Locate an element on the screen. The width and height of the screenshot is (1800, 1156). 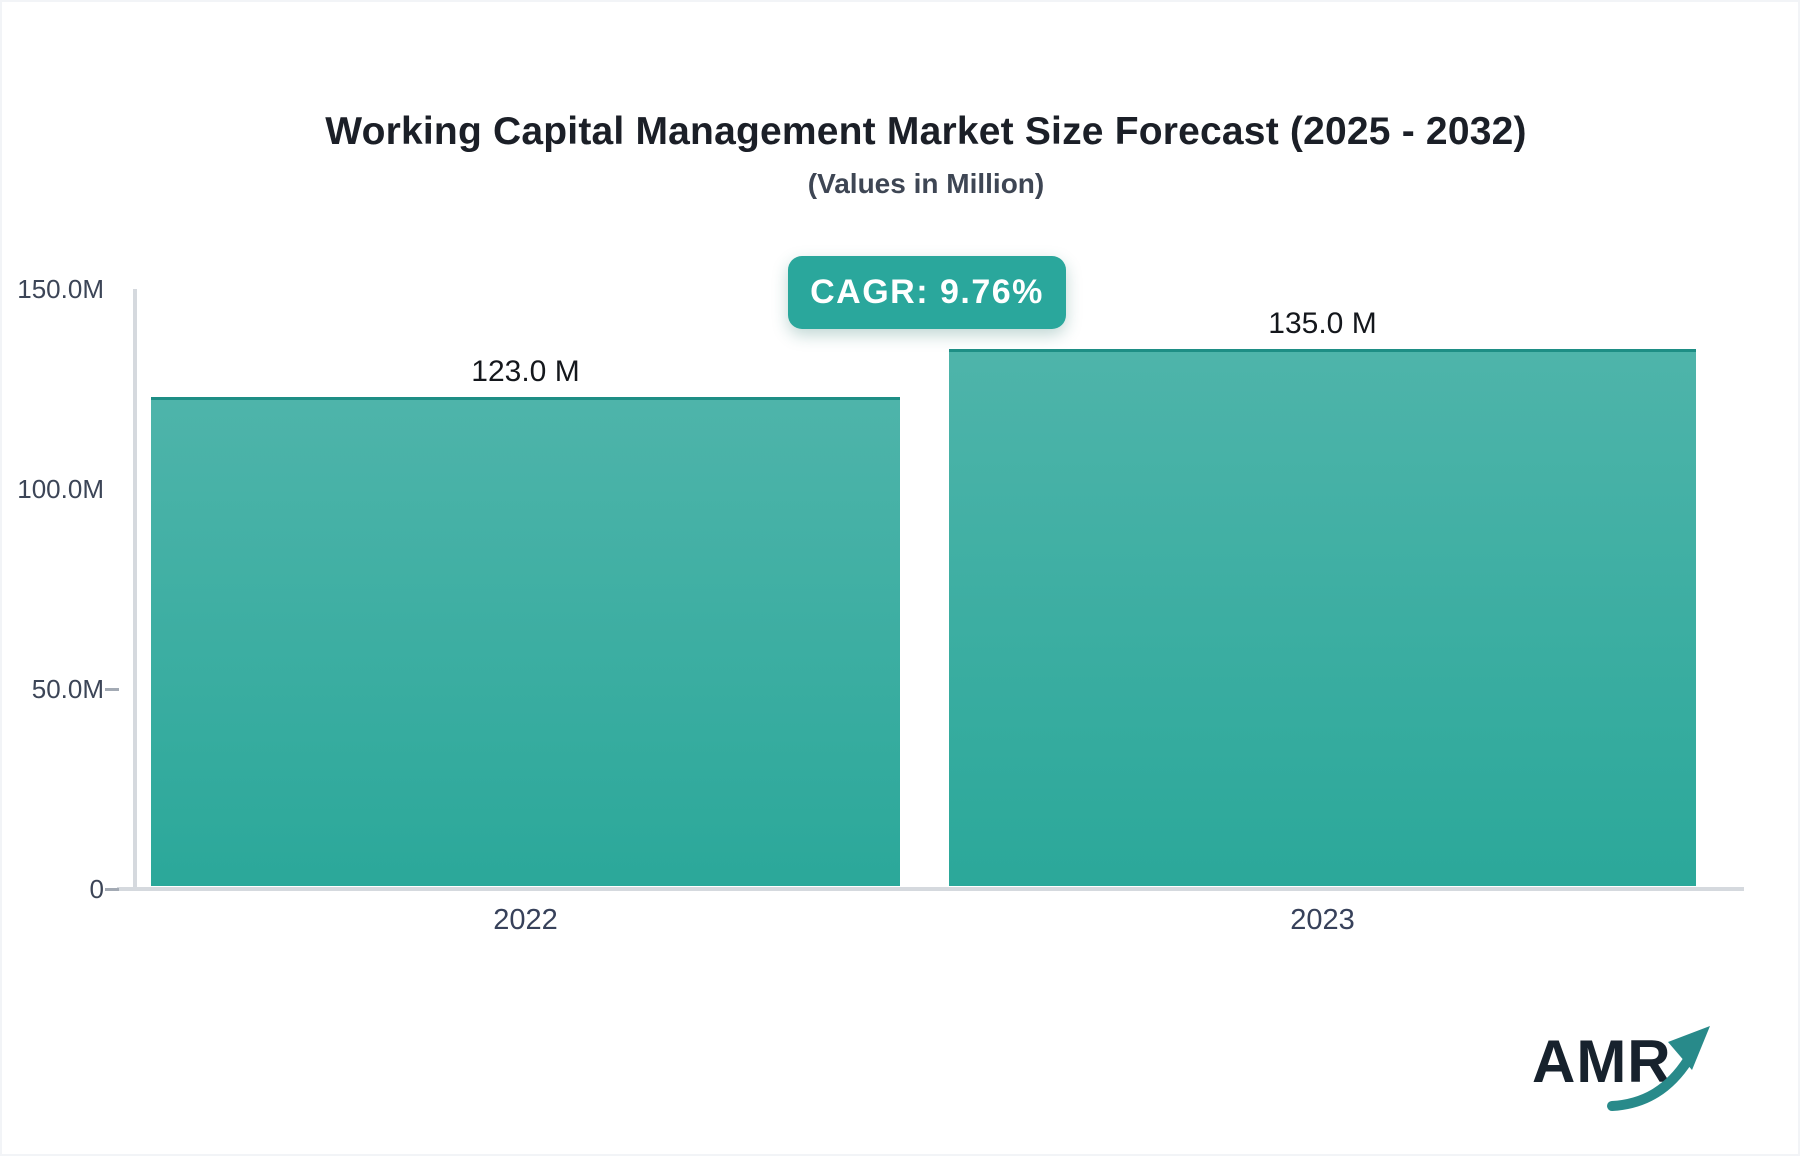
growth-arrow-icon is located at coordinates (1658, 1068).